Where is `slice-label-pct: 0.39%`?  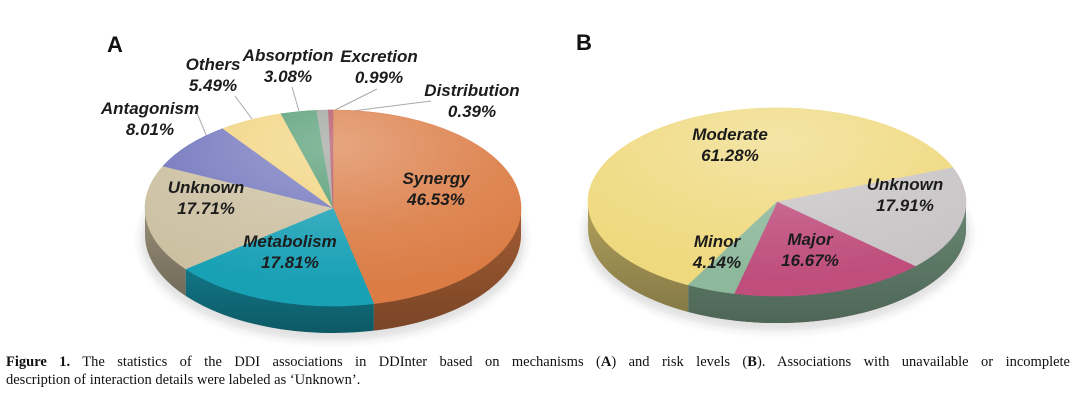 slice-label-pct: 0.39% is located at coordinates (472, 111).